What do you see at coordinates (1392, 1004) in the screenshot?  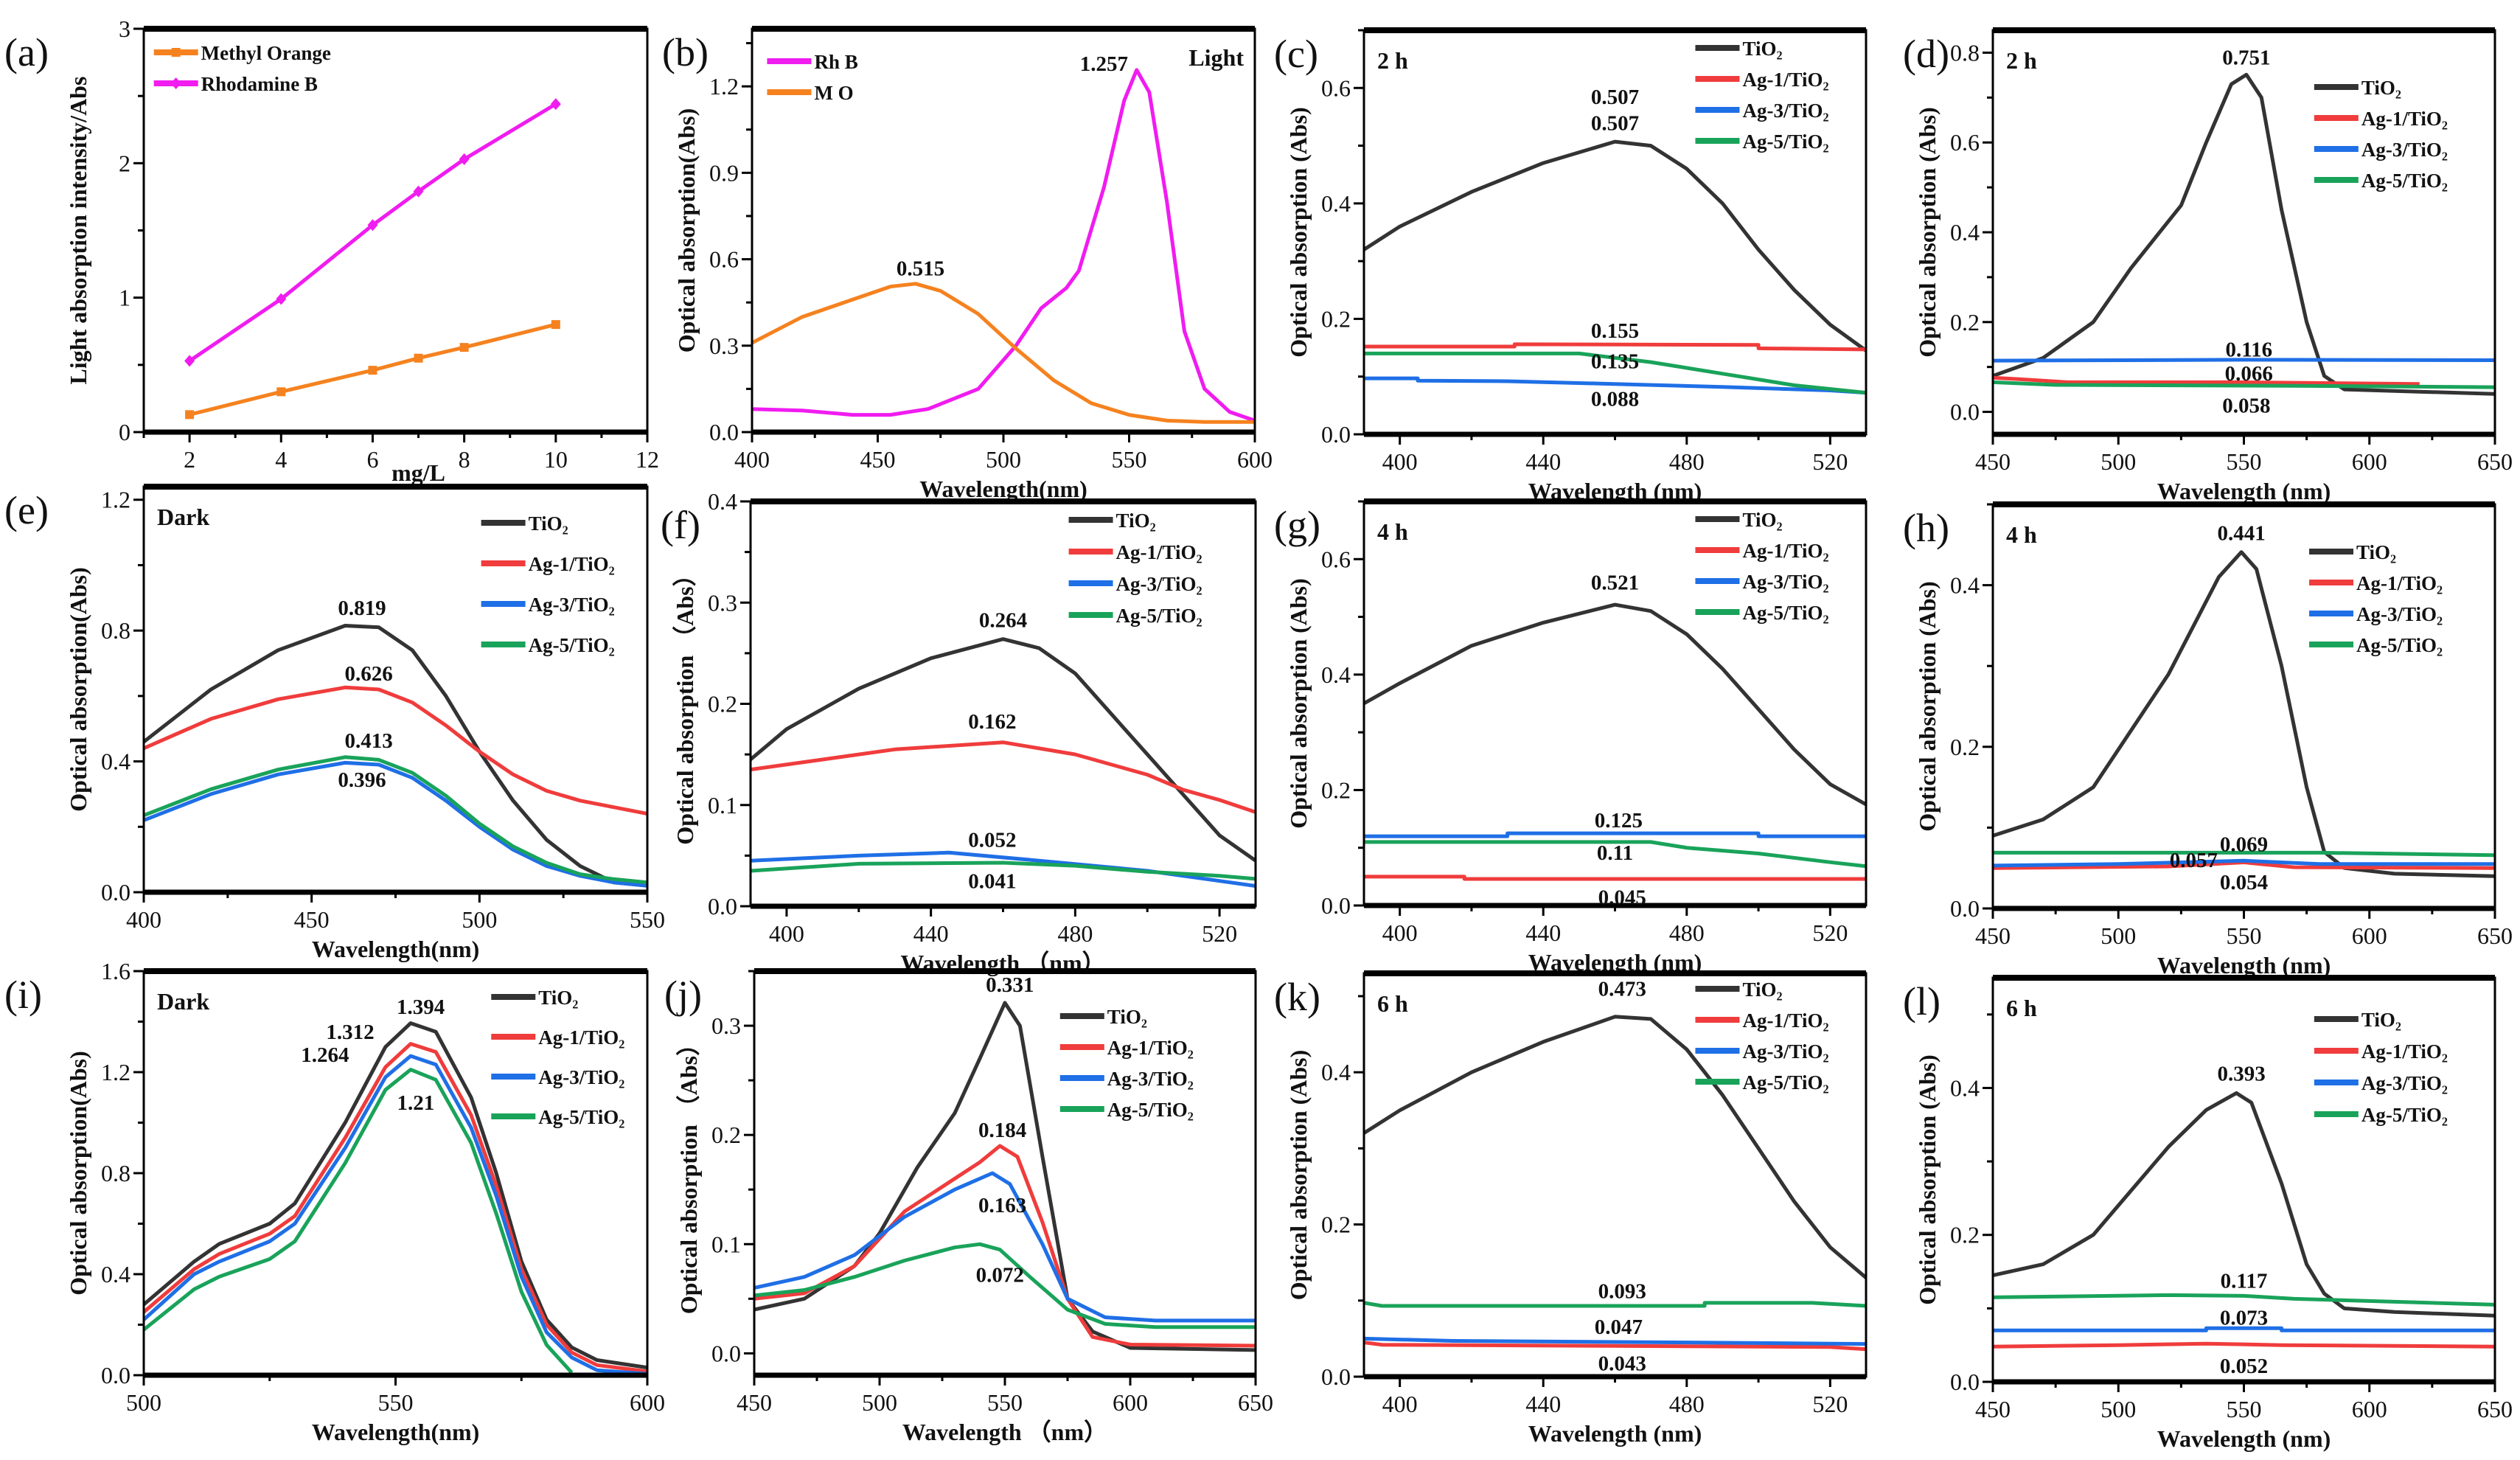 I see `condition-label: 6 h` at bounding box center [1392, 1004].